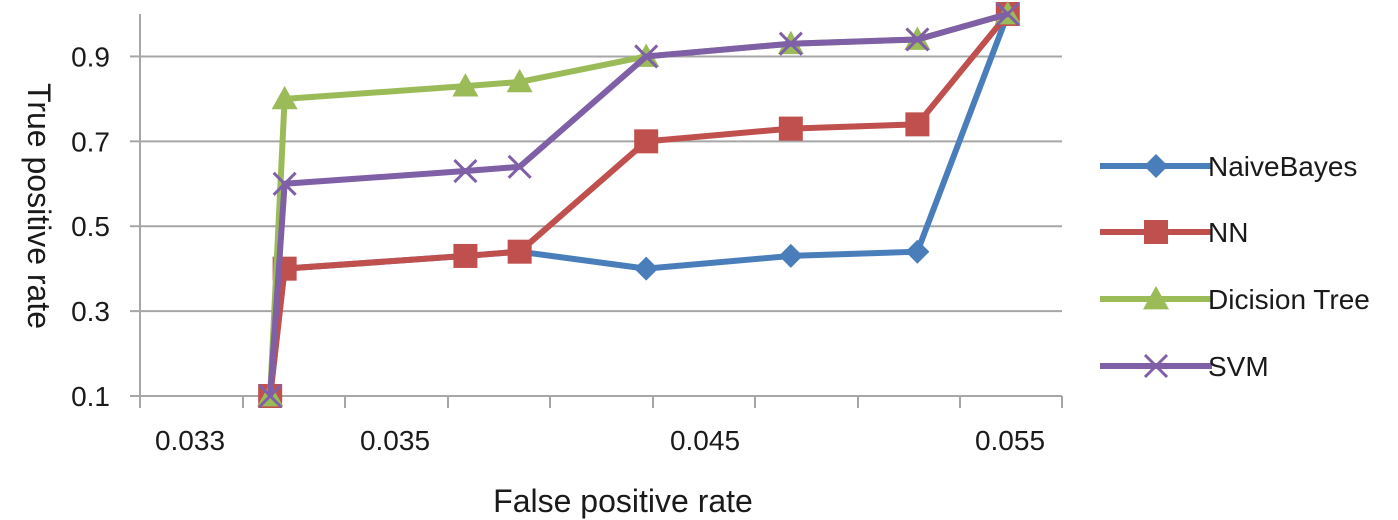 The image size is (1398, 520). What do you see at coordinates (90, 396) in the screenshot?
I see `y-tick-label: 0.1` at bounding box center [90, 396].